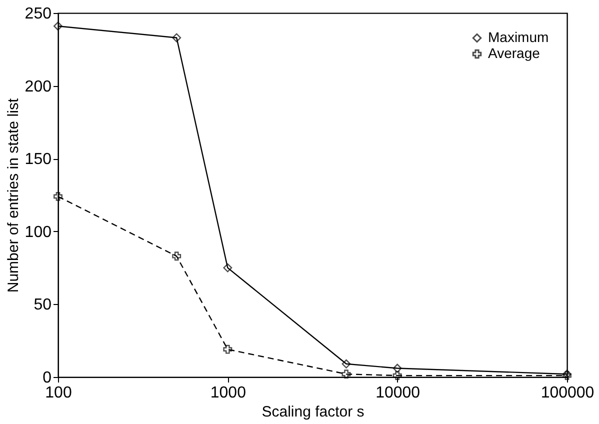  What do you see at coordinates (38, 87) in the screenshot?
I see `y-tick-label: 200` at bounding box center [38, 87].